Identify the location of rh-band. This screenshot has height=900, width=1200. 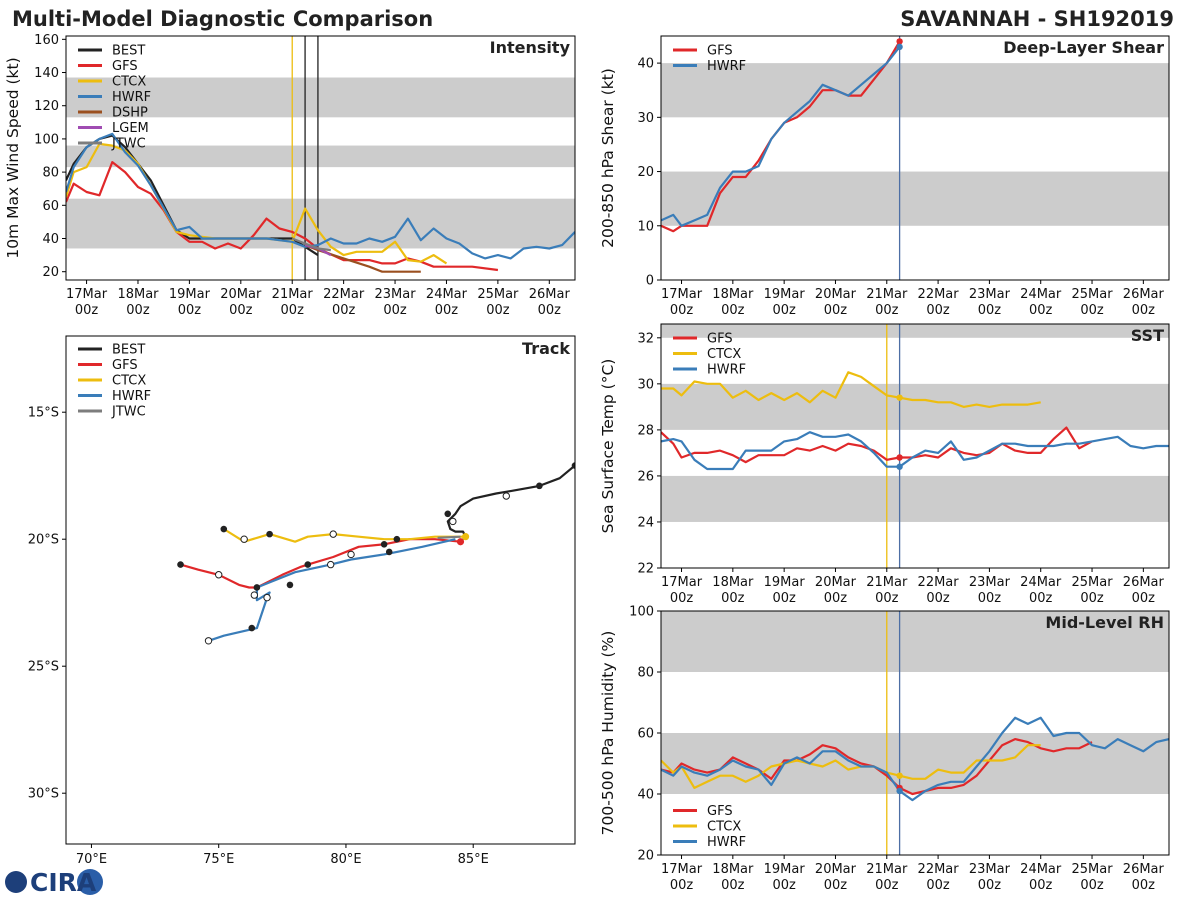
(915, 641).